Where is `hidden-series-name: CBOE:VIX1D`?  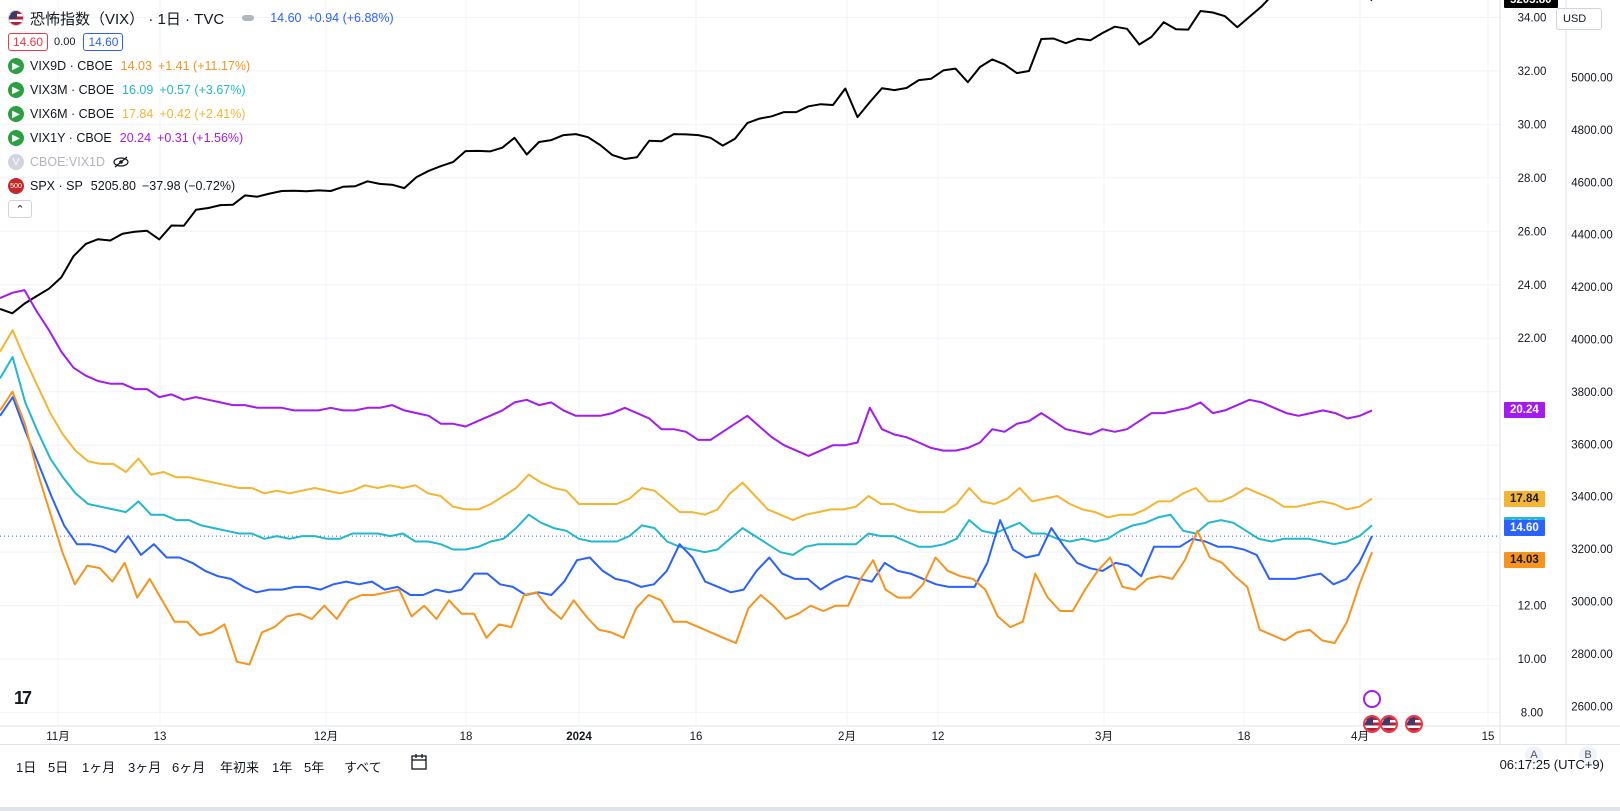 hidden-series-name: CBOE:VIX1D is located at coordinates (68, 162).